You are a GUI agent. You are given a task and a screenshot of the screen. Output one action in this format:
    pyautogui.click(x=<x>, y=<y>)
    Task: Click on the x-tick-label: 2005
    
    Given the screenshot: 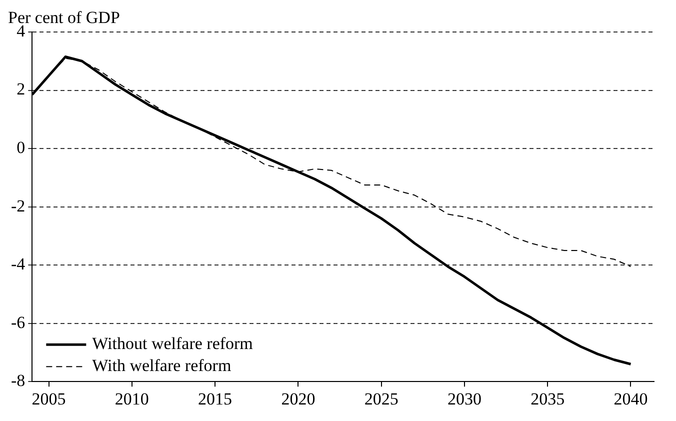 What is the action you would take?
    pyautogui.click(x=49, y=398)
    